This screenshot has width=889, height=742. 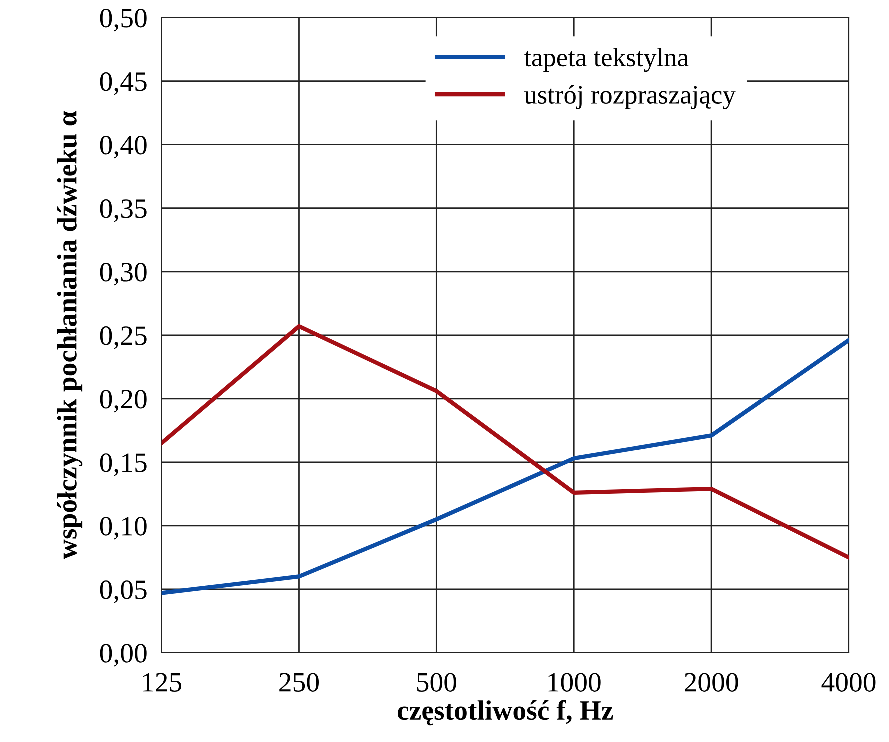 What do you see at coordinates (123, 465) in the screenshot?
I see `y-tick-label: 0,15` at bounding box center [123, 465].